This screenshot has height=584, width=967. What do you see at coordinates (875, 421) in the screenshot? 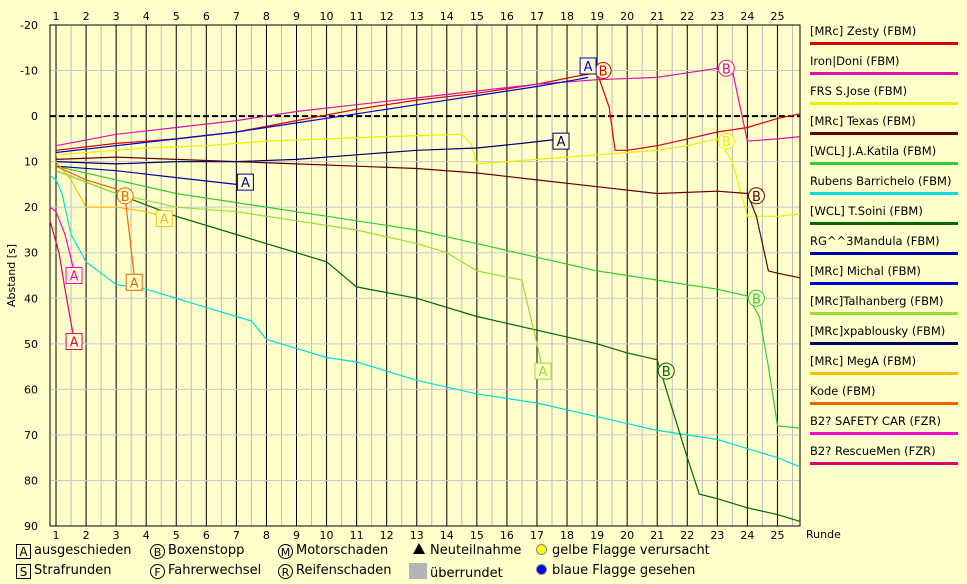
I see `legend-label: B2? SAFETY CAR (FZR)` at bounding box center [875, 421].